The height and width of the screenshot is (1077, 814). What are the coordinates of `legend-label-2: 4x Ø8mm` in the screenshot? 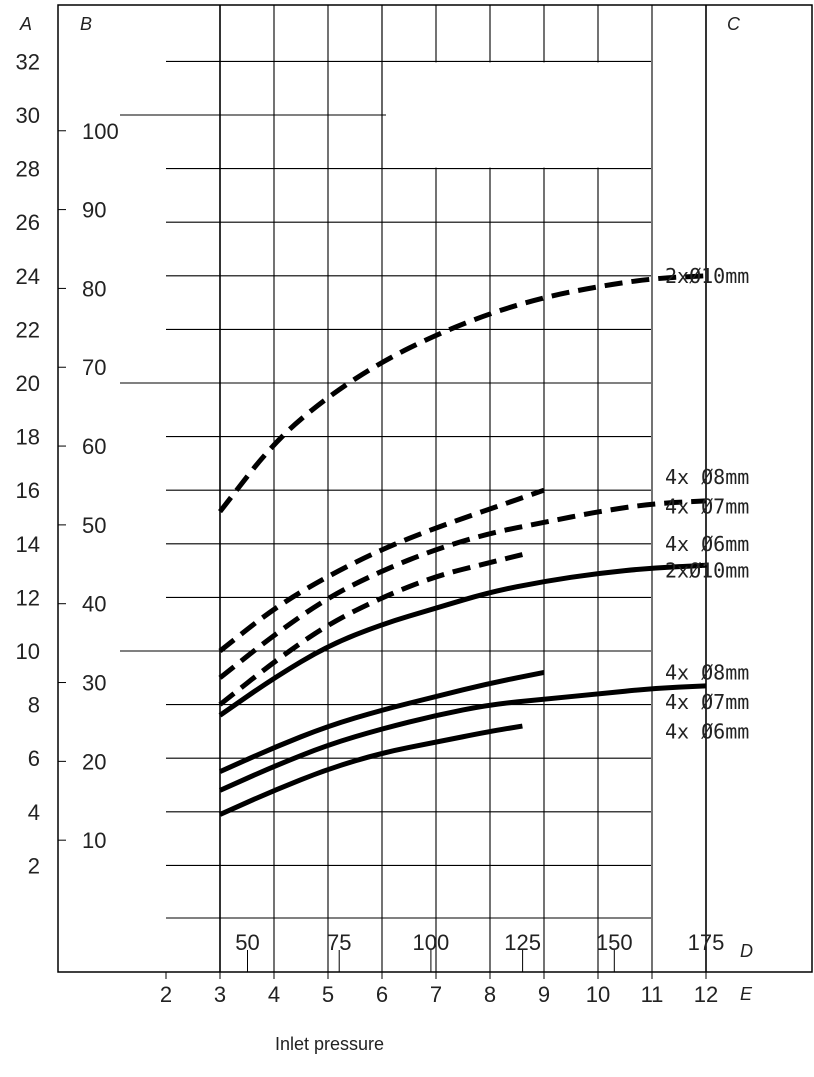 It's located at (707, 477).